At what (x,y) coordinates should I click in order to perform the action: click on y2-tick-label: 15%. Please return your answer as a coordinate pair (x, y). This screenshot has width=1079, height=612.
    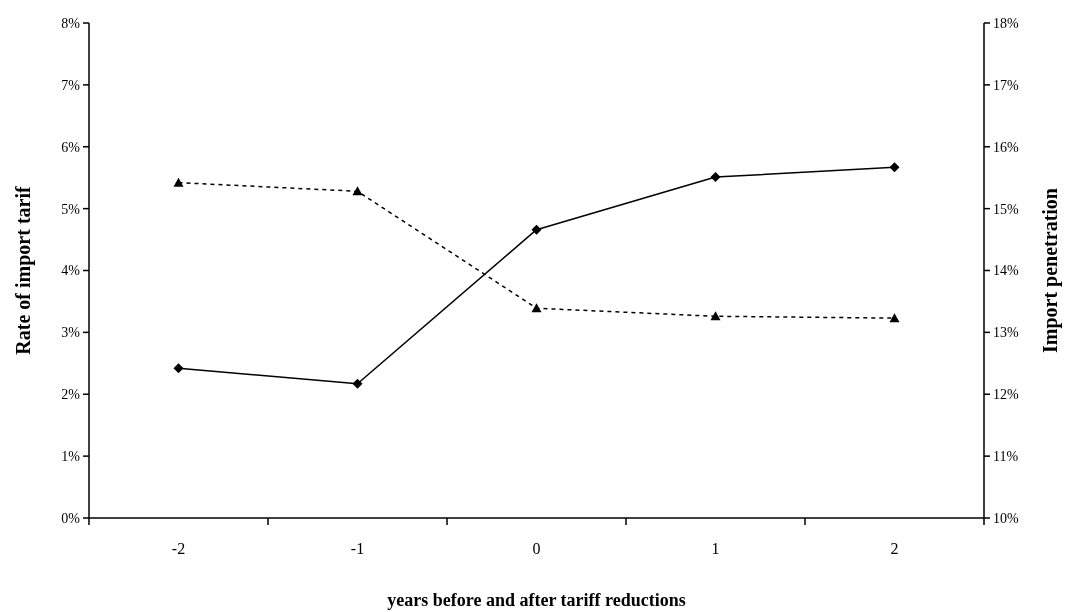
    Looking at the image, I should click on (1006, 209).